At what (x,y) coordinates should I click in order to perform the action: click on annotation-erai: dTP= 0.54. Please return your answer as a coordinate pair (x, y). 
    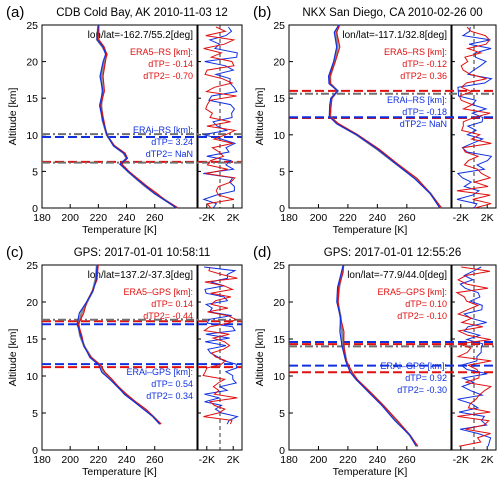
    Looking at the image, I should click on (172, 384).